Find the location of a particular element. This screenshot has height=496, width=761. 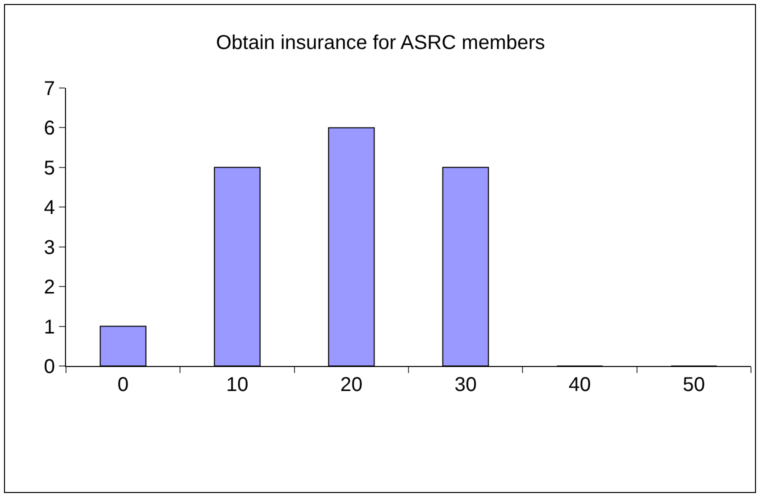

x-tick-label: 10 is located at coordinates (237, 385).